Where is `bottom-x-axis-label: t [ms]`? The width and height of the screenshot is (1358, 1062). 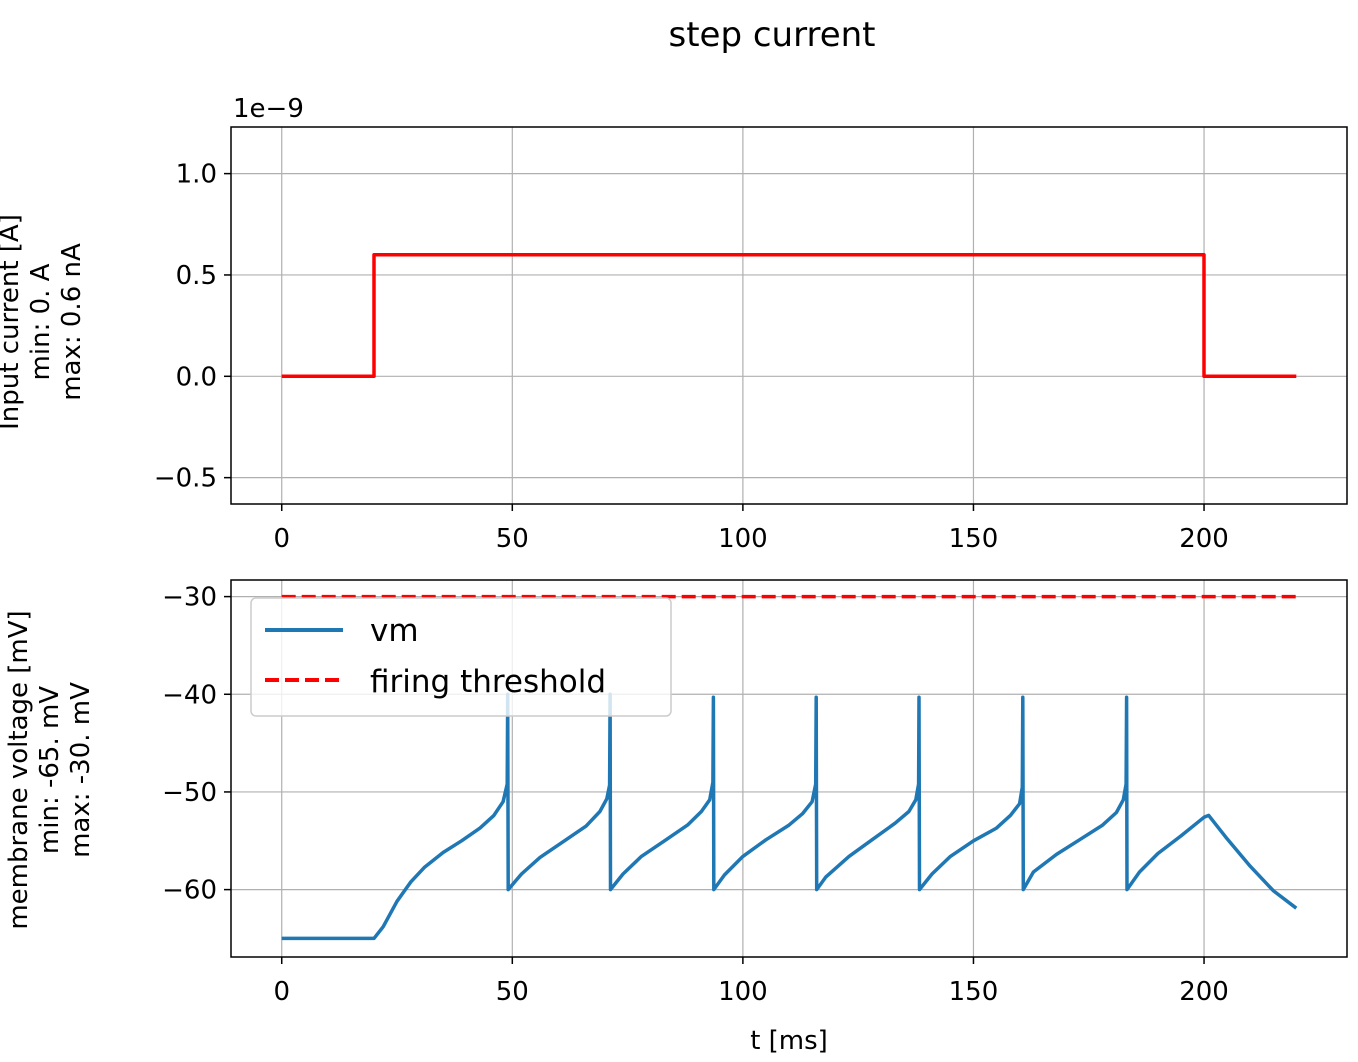 bottom-x-axis-label: t [ms] is located at coordinates (789, 1041).